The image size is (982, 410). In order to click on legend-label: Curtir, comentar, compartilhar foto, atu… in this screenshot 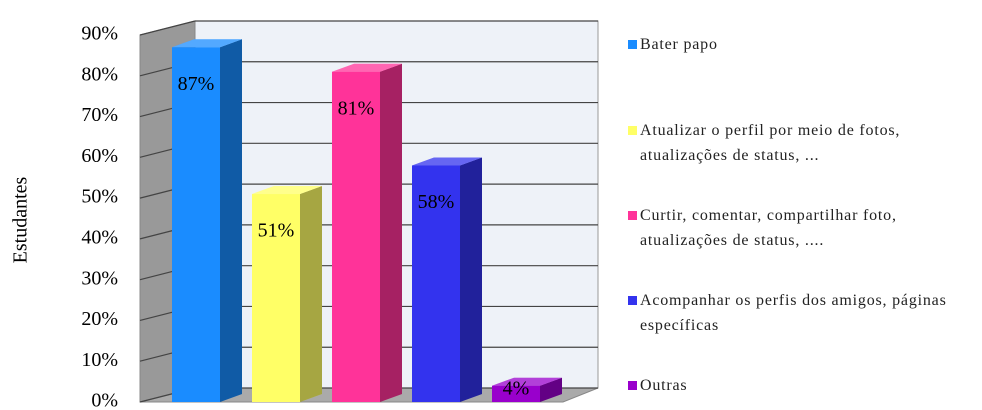, I will do `click(768, 228)`.